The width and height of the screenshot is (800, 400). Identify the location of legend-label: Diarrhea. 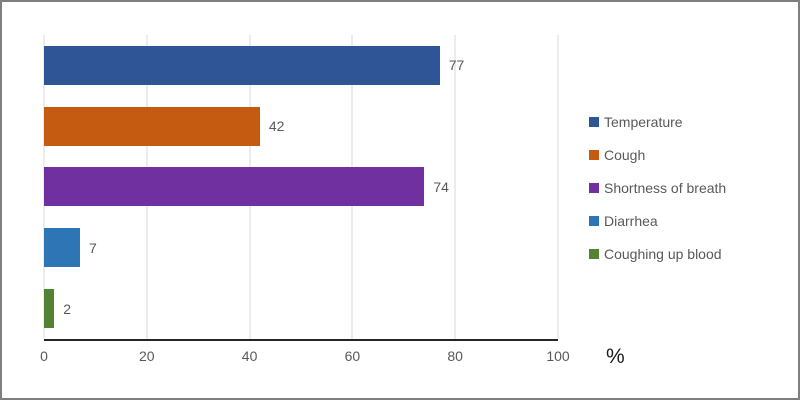
(631, 220).